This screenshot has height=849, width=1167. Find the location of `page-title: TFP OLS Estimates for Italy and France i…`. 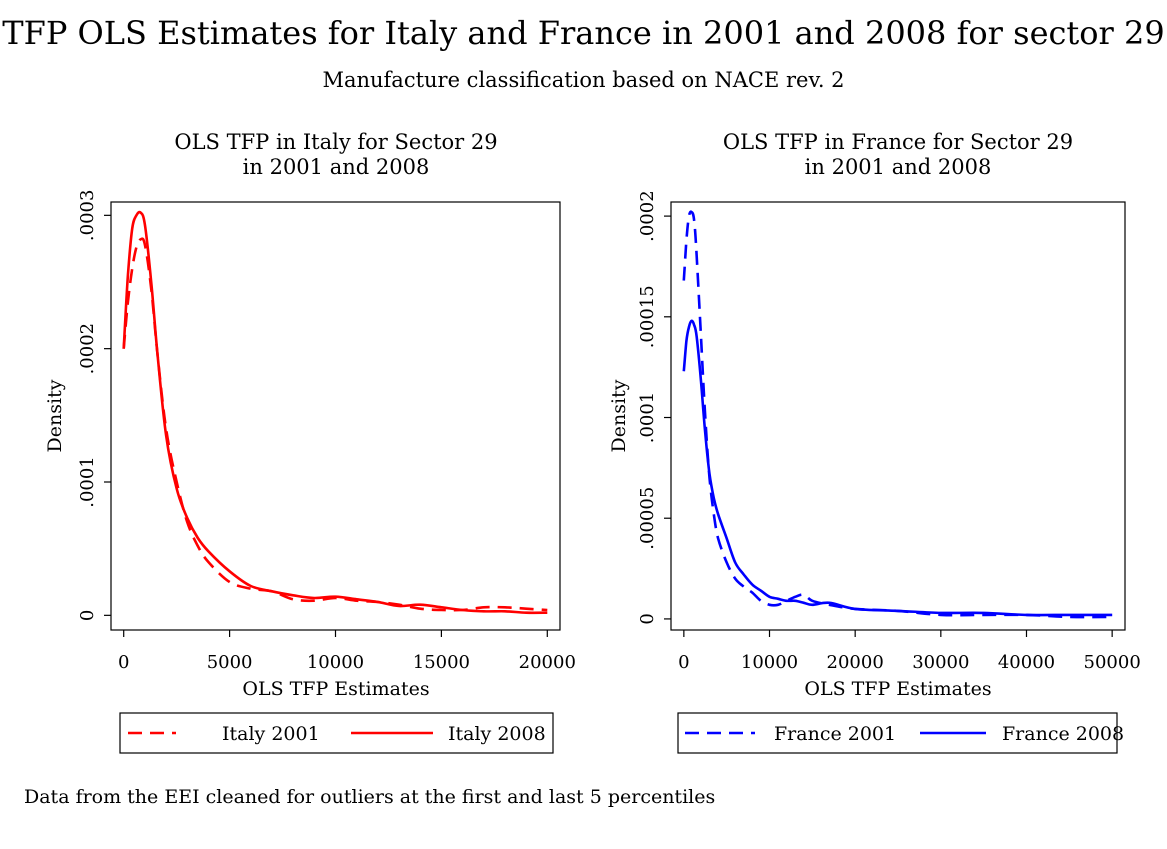

page-title: TFP OLS Estimates for Italy and France i… is located at coordinates (583, 33).